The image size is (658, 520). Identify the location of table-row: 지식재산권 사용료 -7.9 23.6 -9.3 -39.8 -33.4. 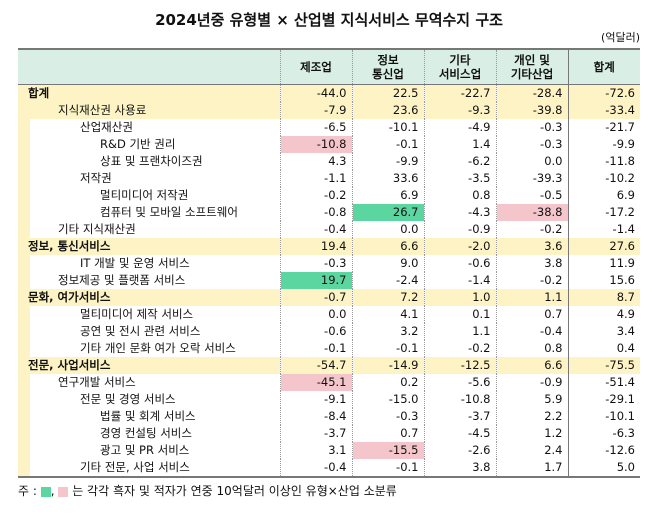
(329, 110).